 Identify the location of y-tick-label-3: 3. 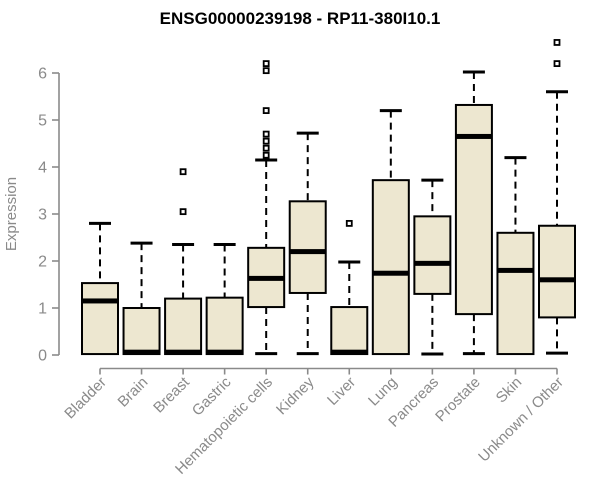
(42, 215).